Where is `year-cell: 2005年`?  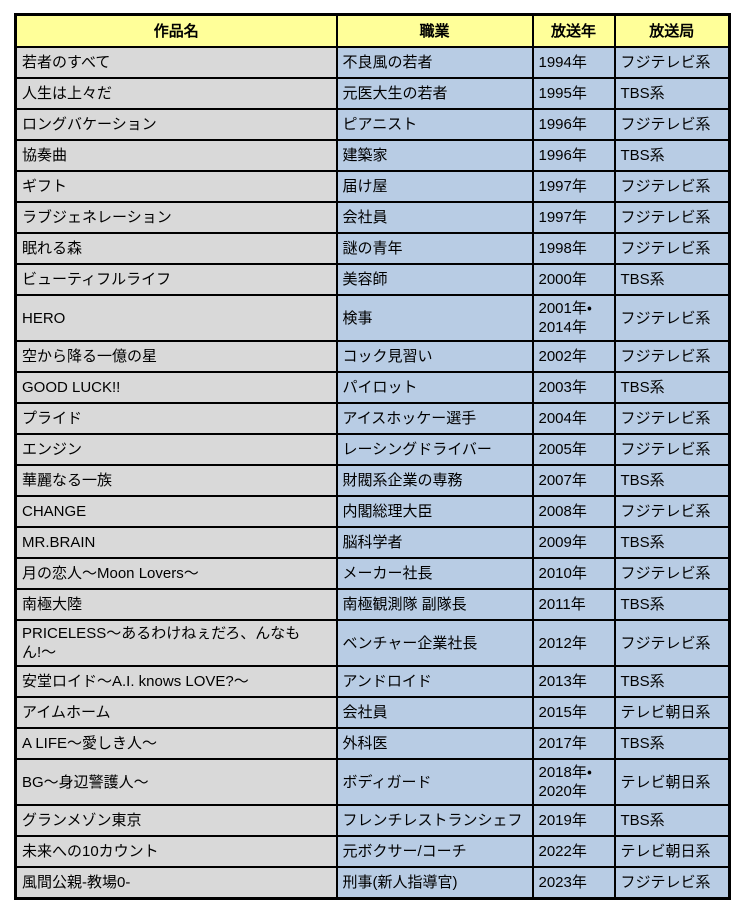
year-cell: 2005年 is located at coordinates (573, 449).